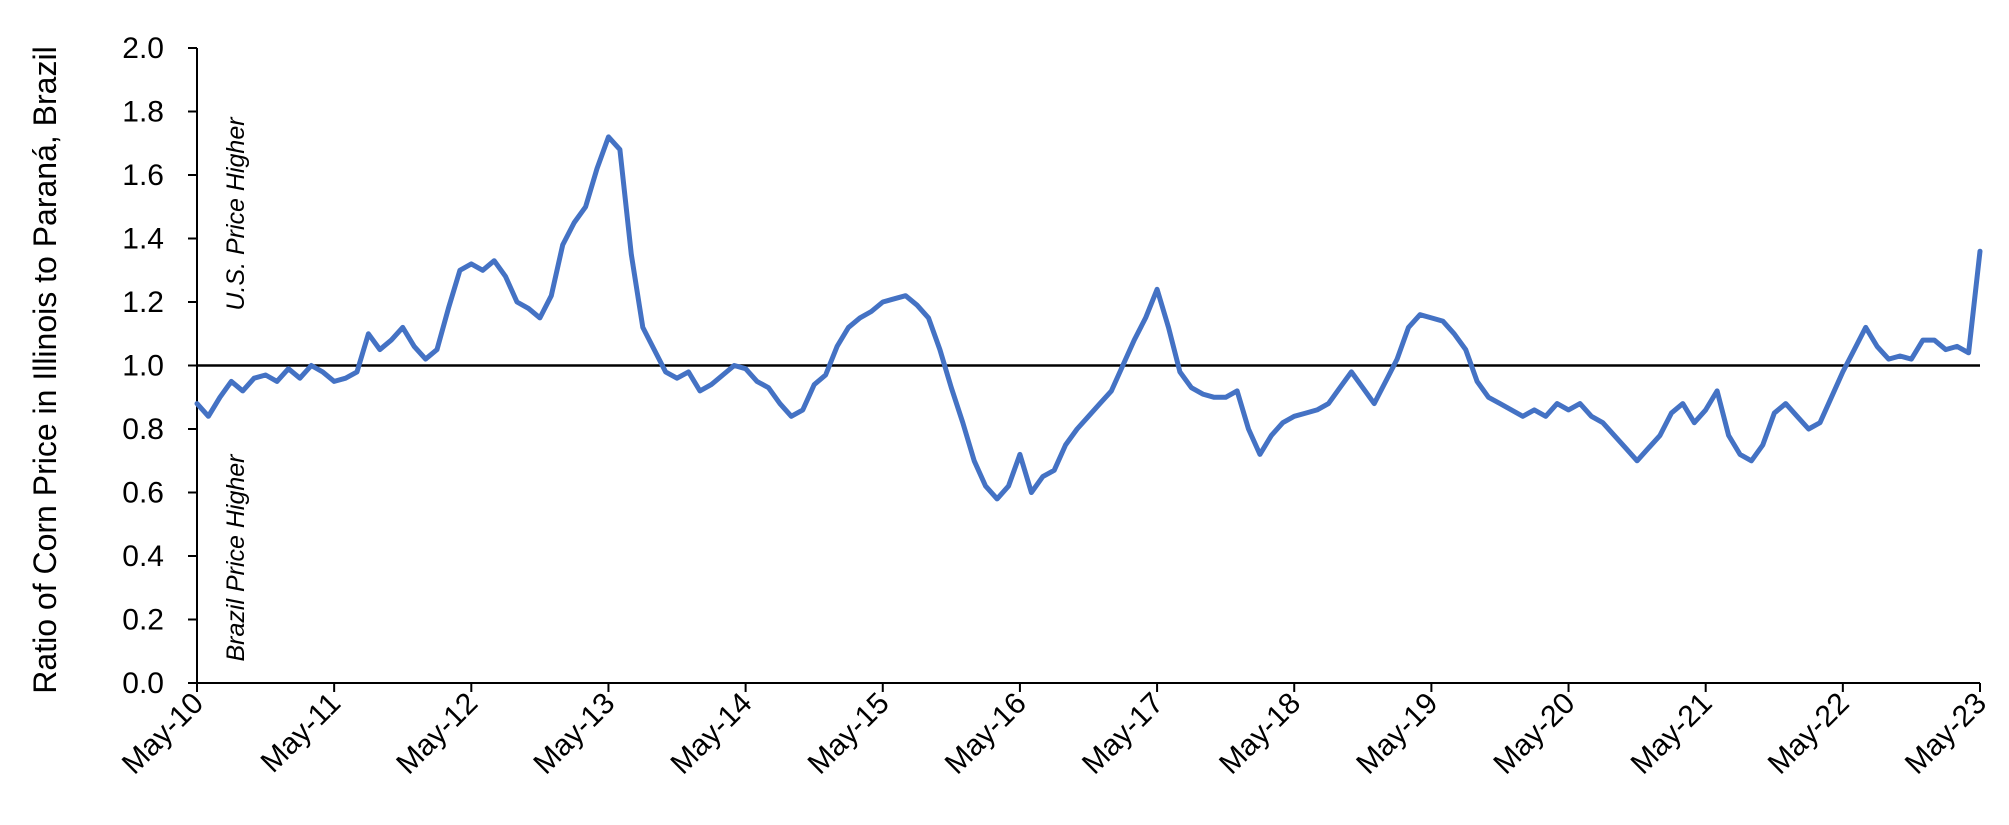 The height and width of the screenshot is (825, 2009). Describe the element at coordinates (574, 734) in the screenshot. I see `x-tick-label: May-13` at that location.